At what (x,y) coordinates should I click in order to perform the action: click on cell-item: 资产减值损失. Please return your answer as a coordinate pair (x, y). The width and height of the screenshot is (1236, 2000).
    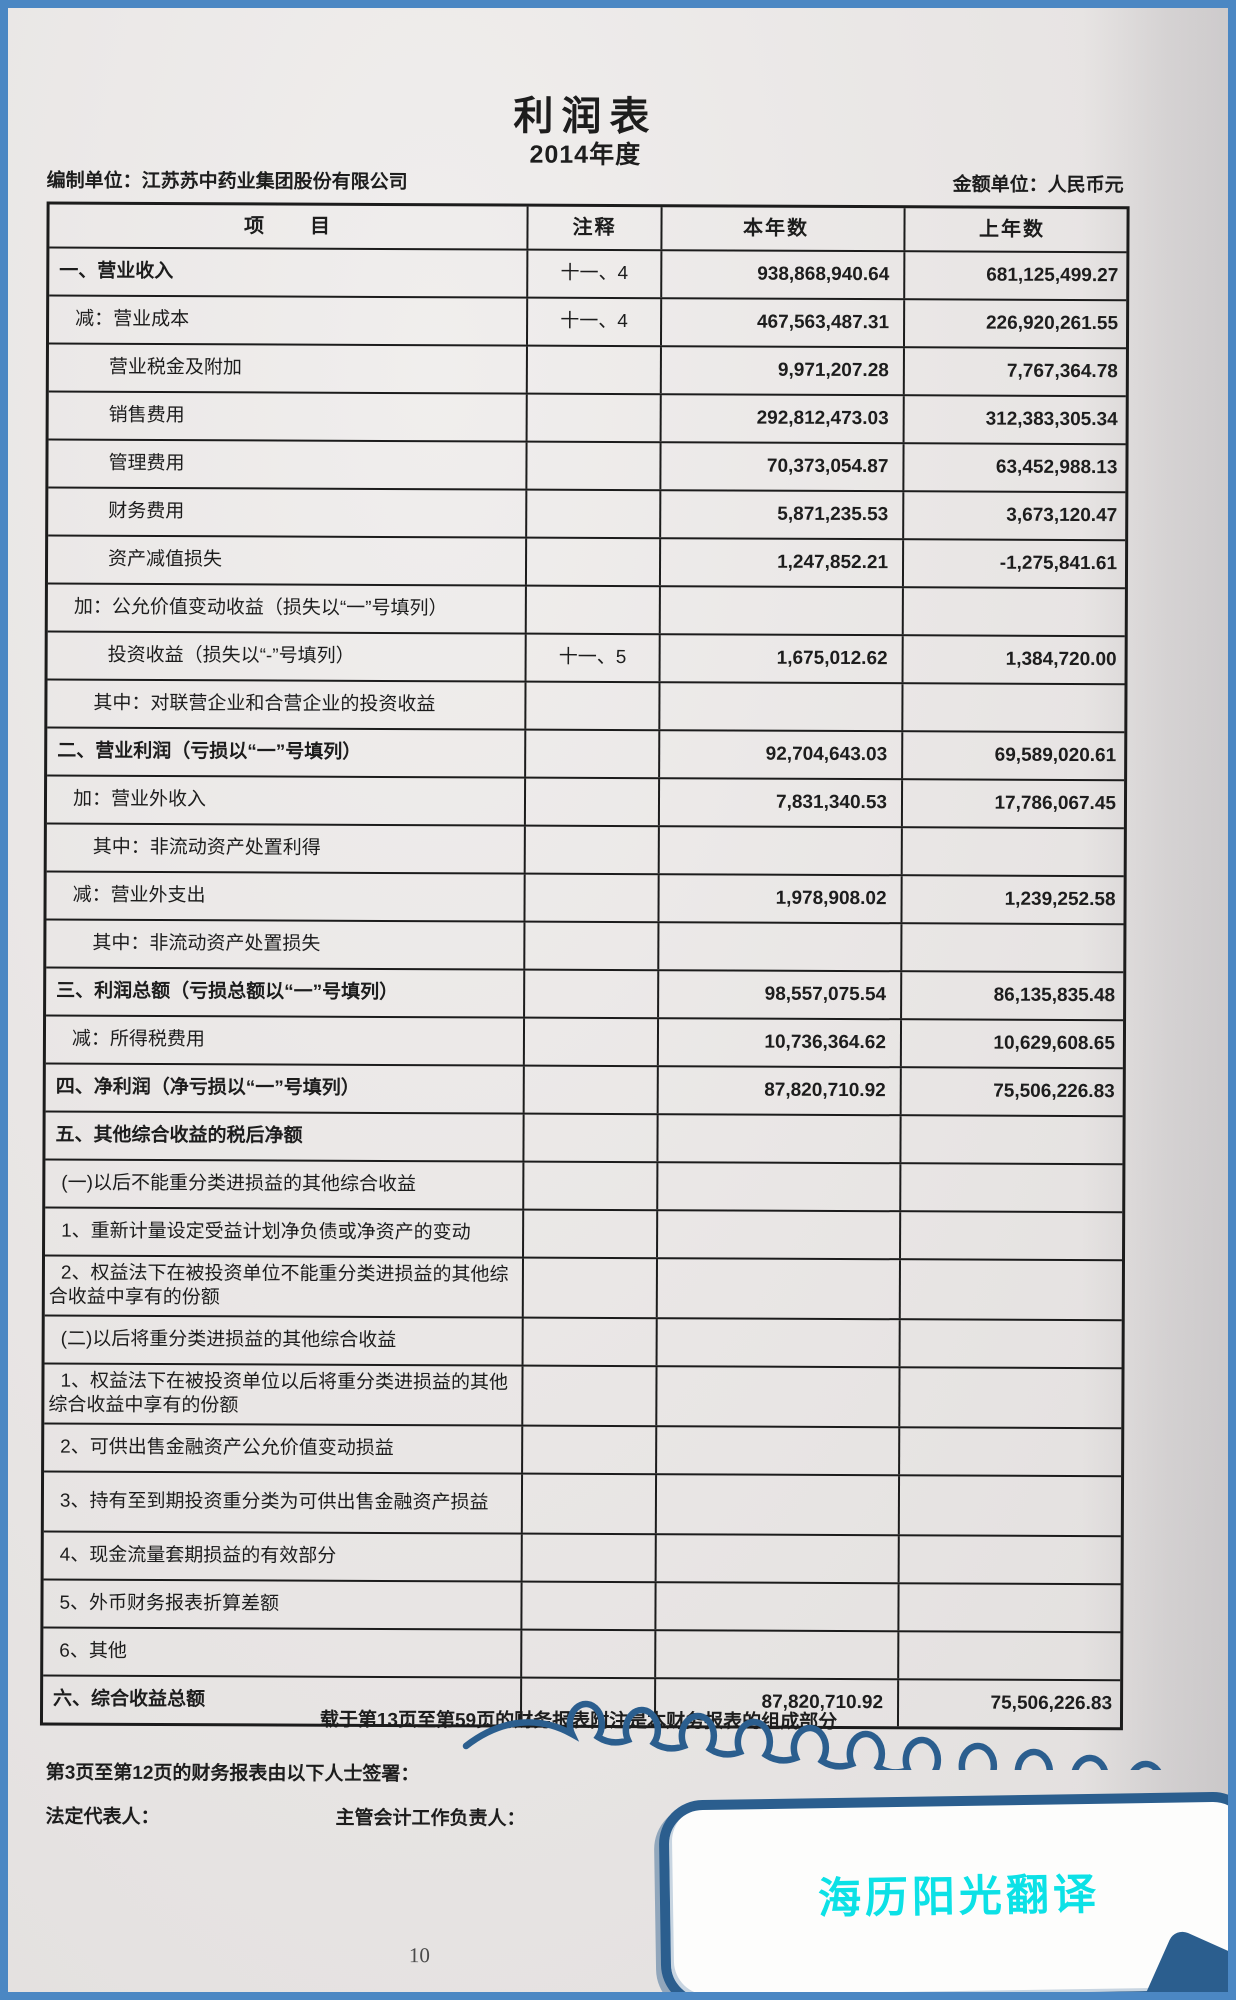
    Looking at the image, I should click on (165, 559).